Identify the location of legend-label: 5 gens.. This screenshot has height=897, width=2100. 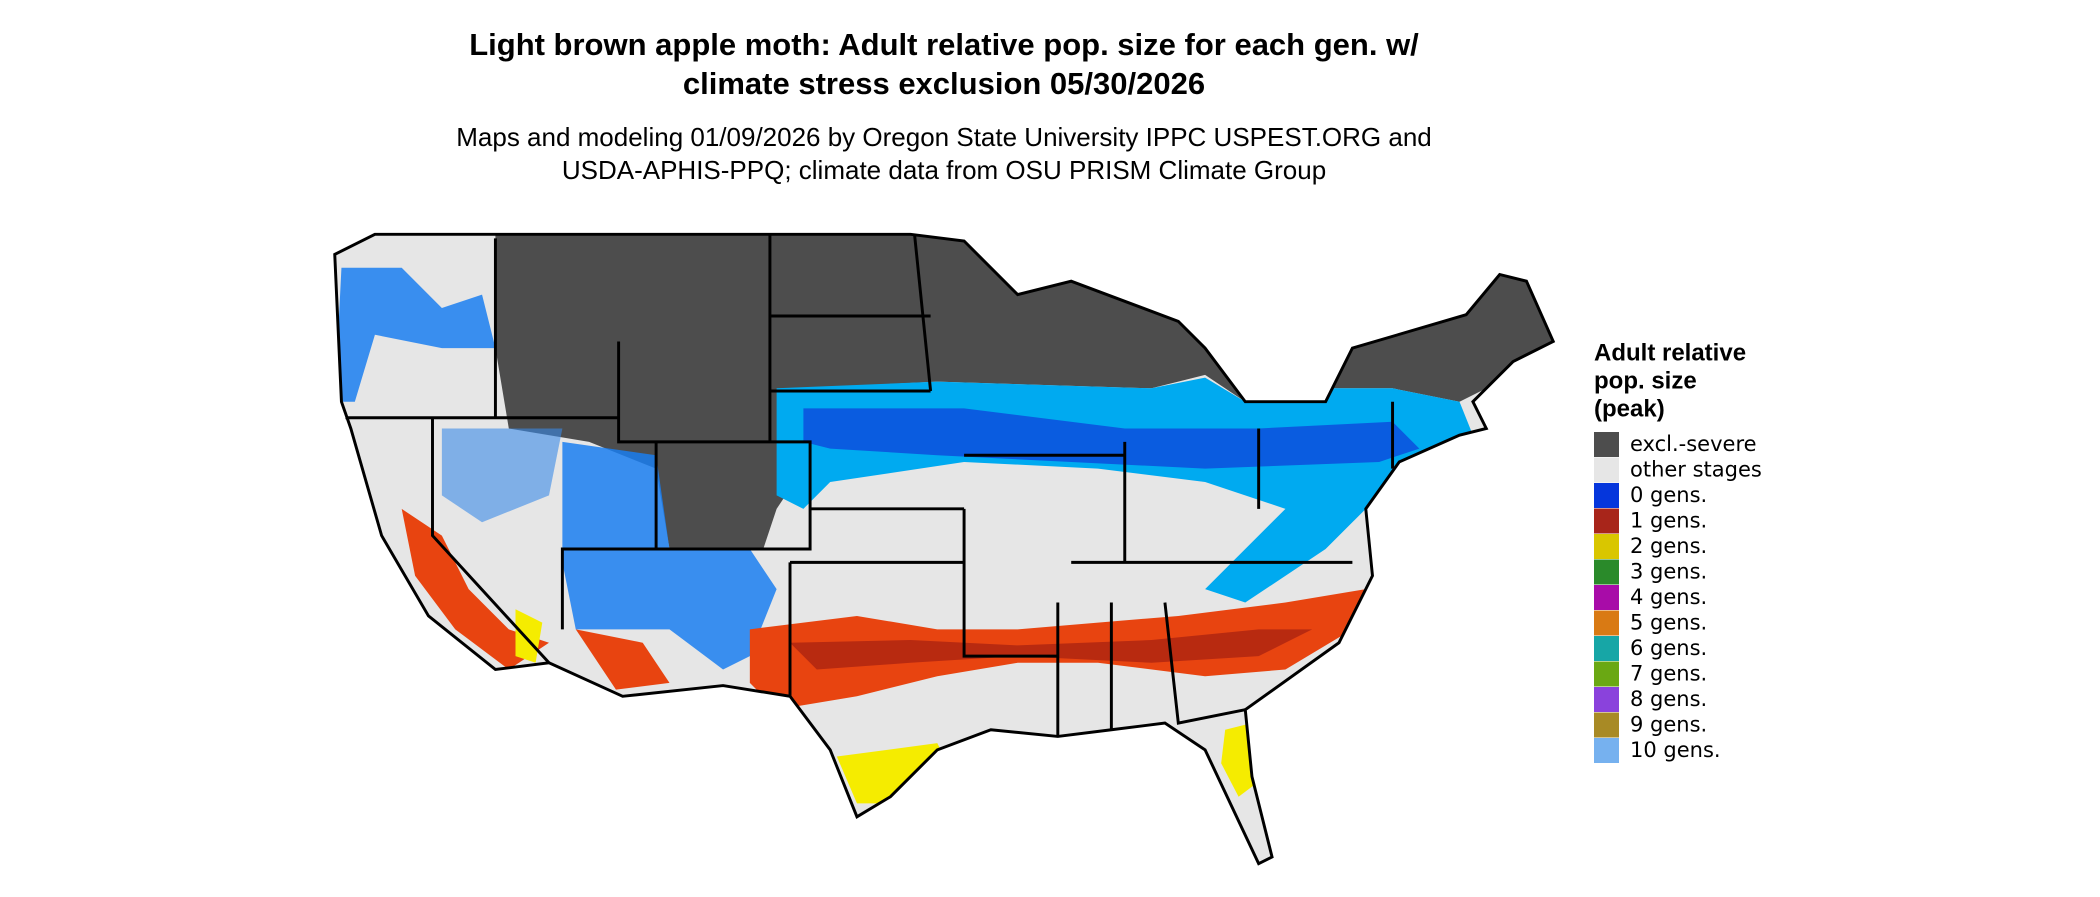
(1668, 623).